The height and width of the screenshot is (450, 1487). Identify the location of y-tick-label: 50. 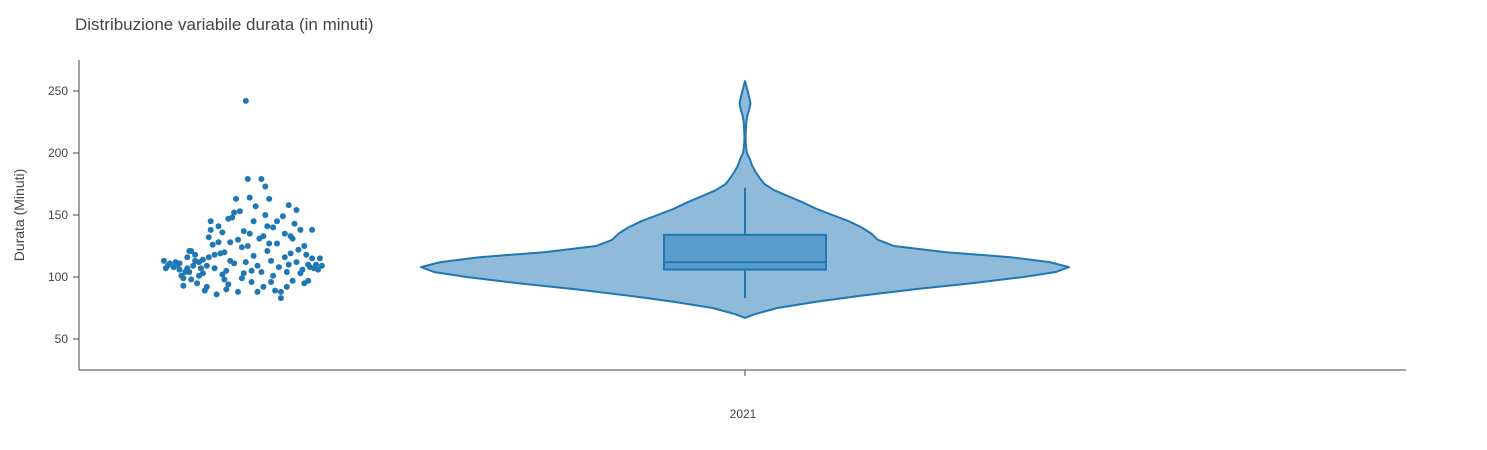
(62, 339).